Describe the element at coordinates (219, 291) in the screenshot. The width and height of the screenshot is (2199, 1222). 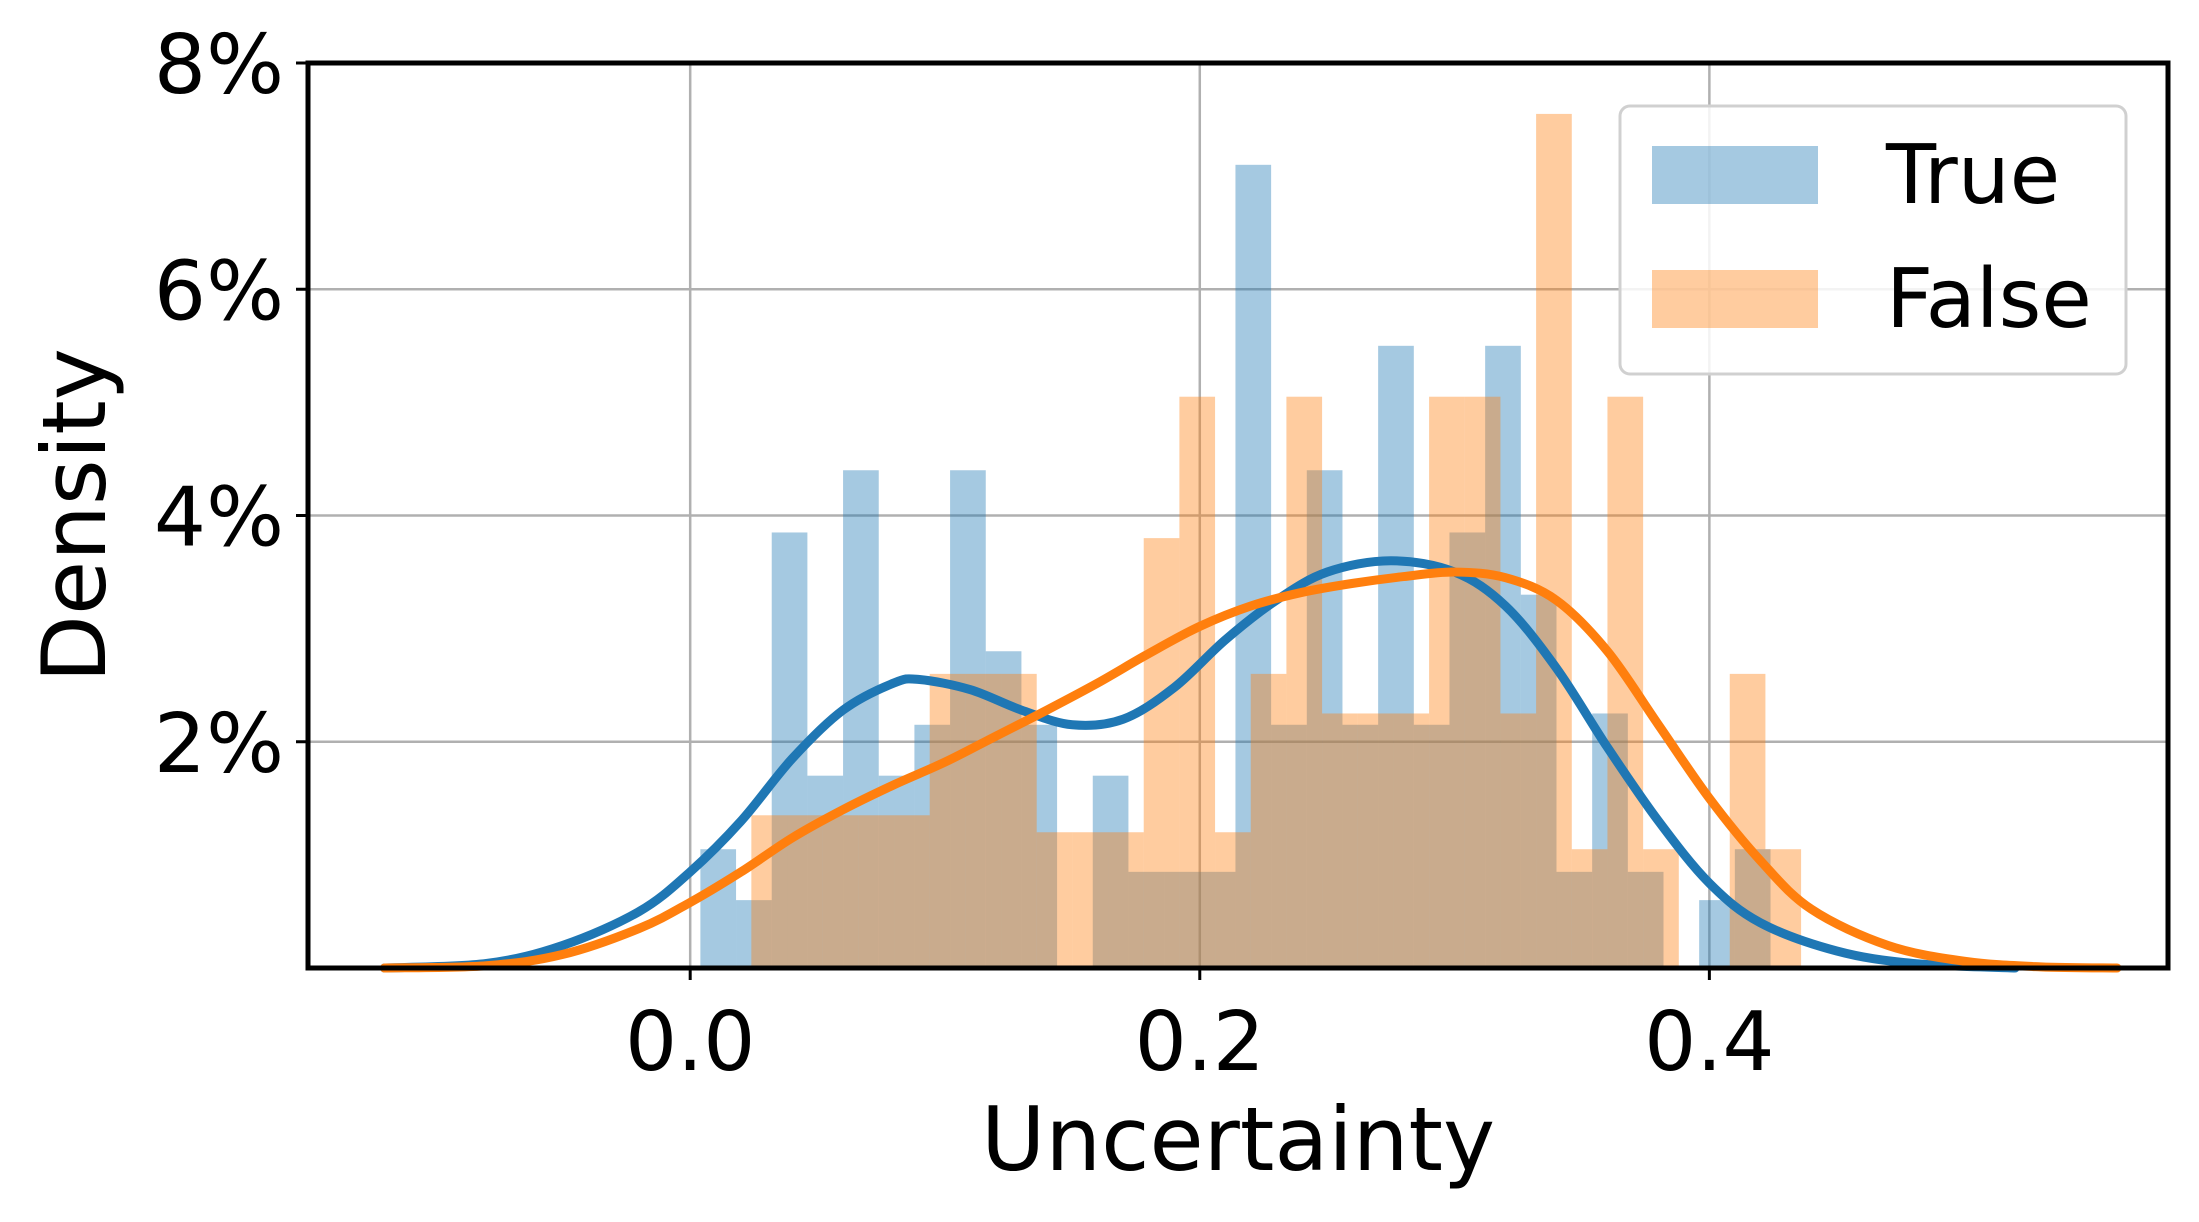
I see `y-tick-label: 6%` at that location.